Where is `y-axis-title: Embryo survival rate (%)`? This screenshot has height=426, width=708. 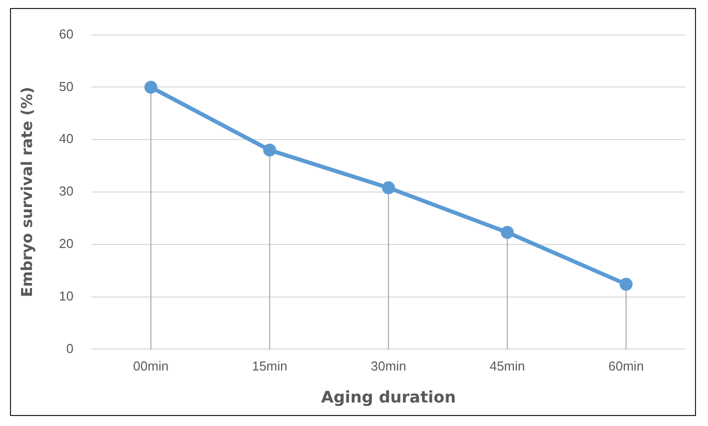
y-axis-title: Embryo survival rate (%) is located at coordinates (27, 192).